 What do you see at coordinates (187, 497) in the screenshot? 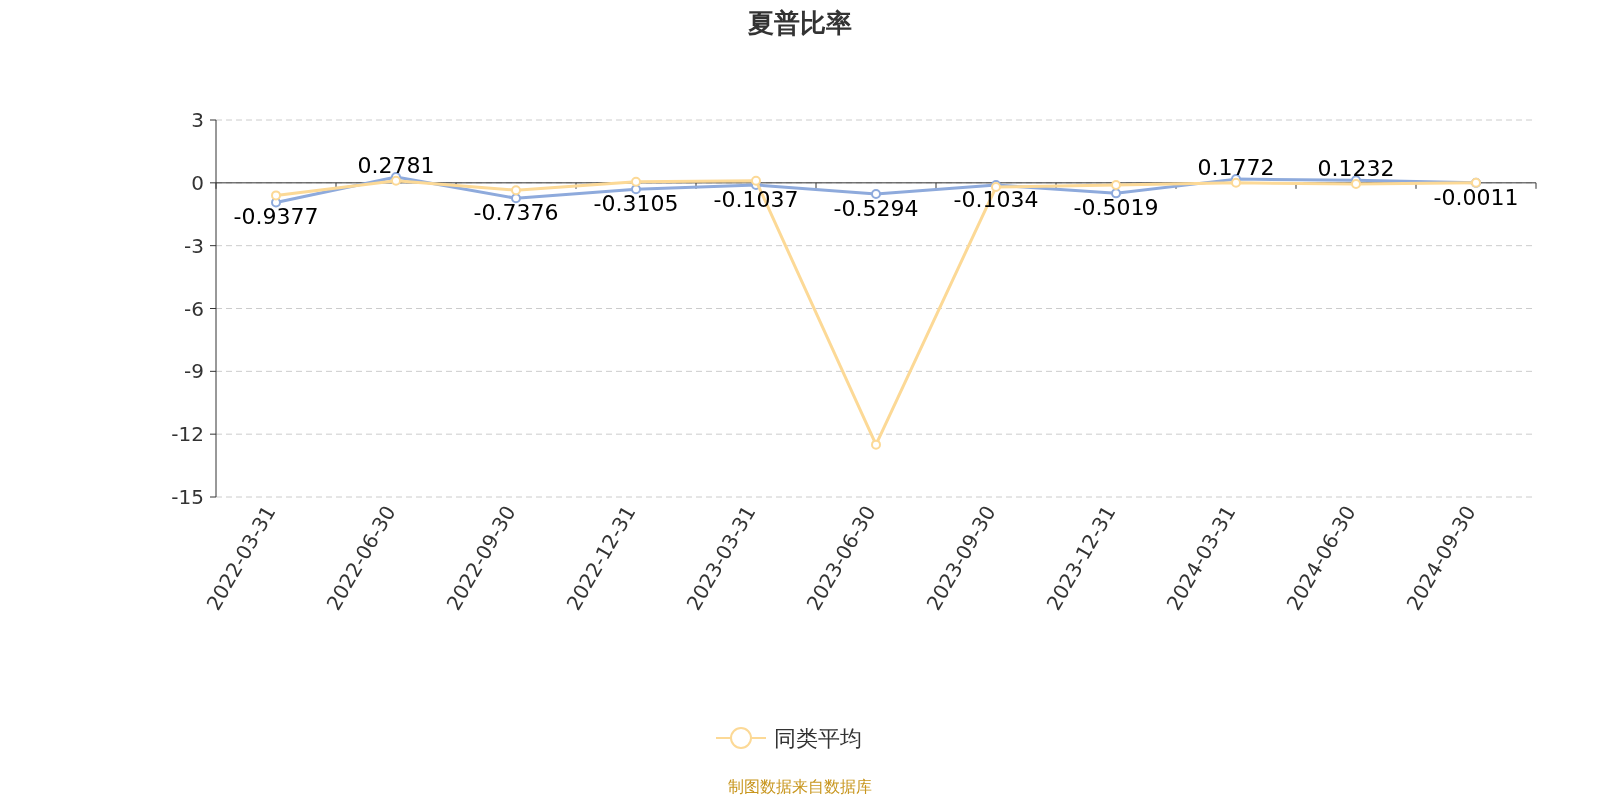
I see `y-tick-label: -15` at bounding box center [187, 497].